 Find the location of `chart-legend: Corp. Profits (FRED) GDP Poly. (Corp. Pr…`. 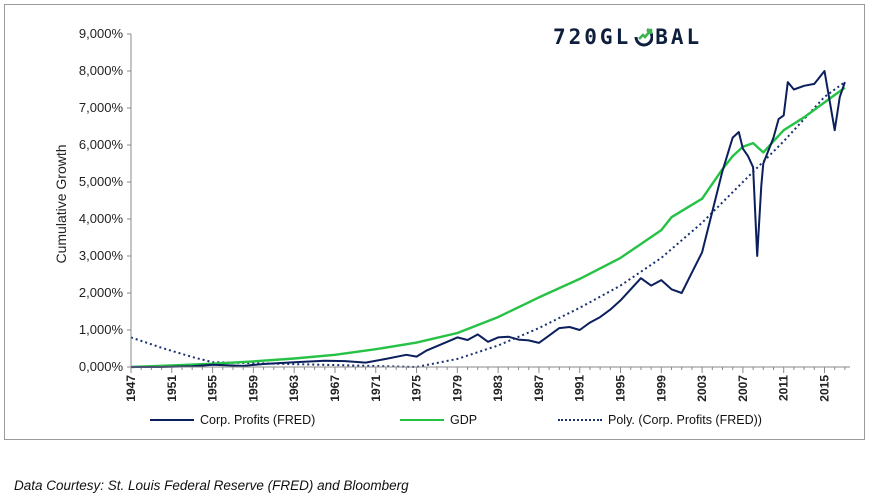

chart-legend: Corp. Profits (FRED) GDP Poly. (Corp. Pr… is located at coordinates (495, 423).